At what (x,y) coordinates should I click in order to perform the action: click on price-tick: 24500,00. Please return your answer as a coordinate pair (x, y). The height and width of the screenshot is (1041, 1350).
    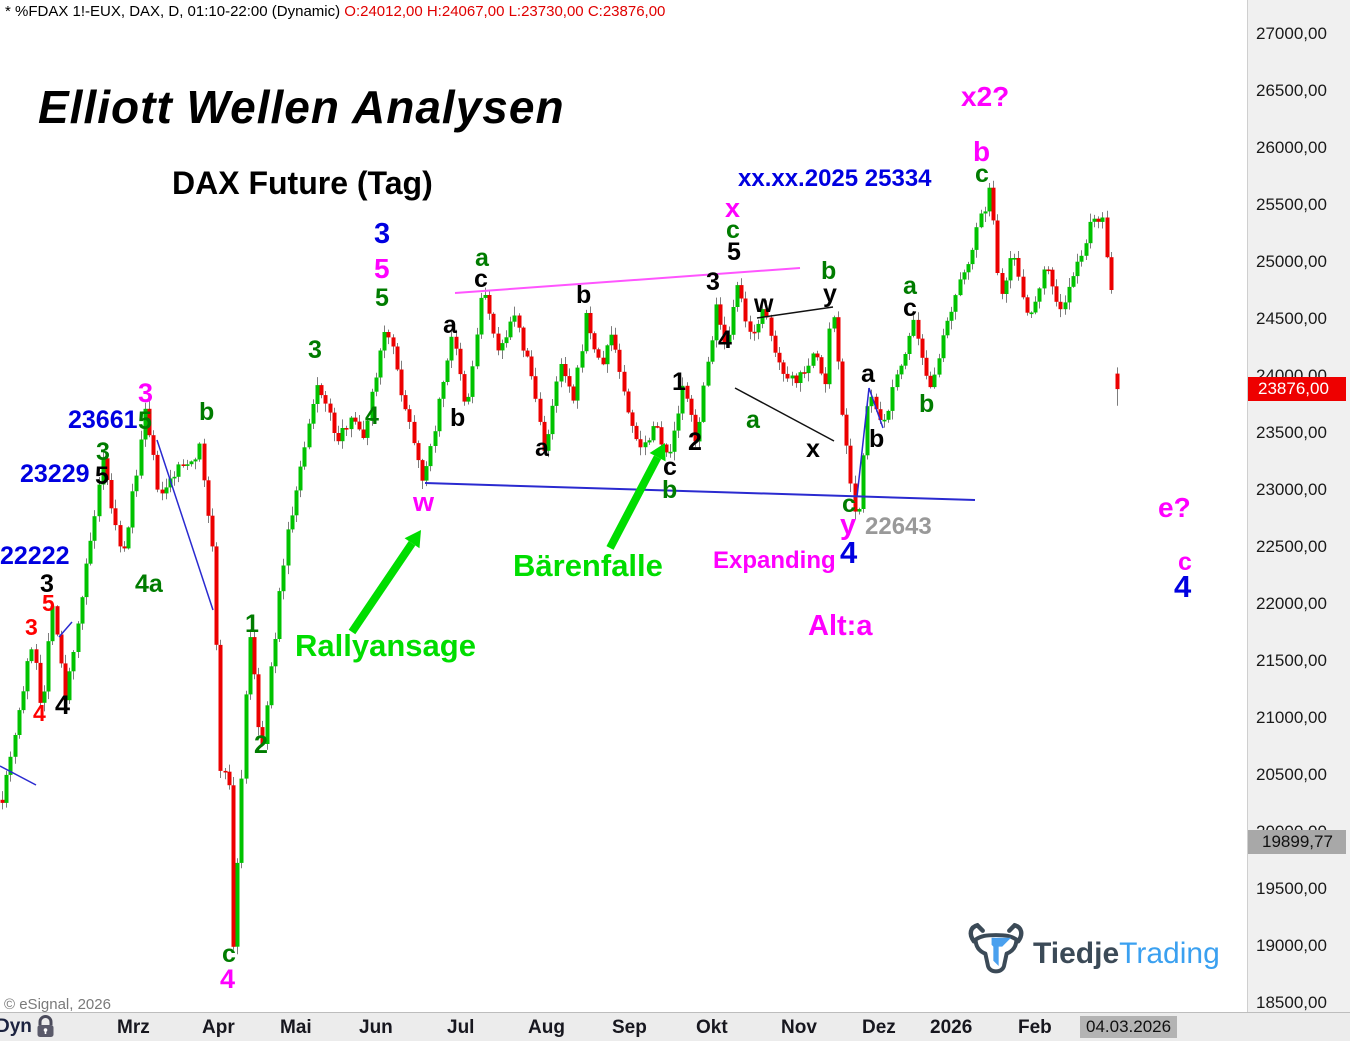
    Looking at the image, I should click on (1291, 318).